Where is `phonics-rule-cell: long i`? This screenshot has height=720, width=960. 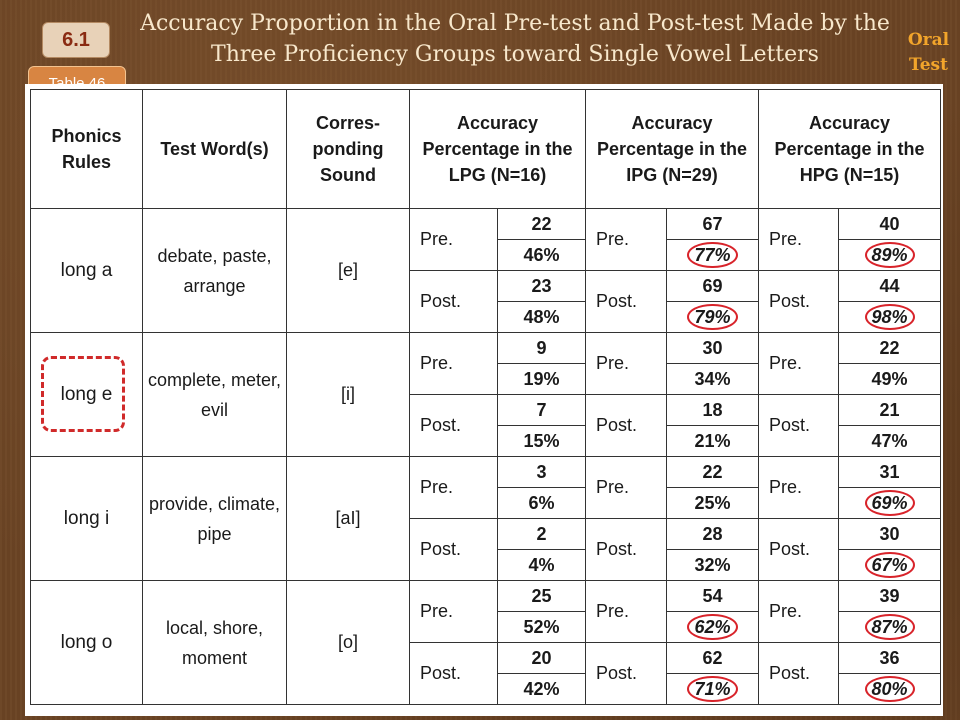
phonics-rule-cell: long i is located at coordinates (86, 518).